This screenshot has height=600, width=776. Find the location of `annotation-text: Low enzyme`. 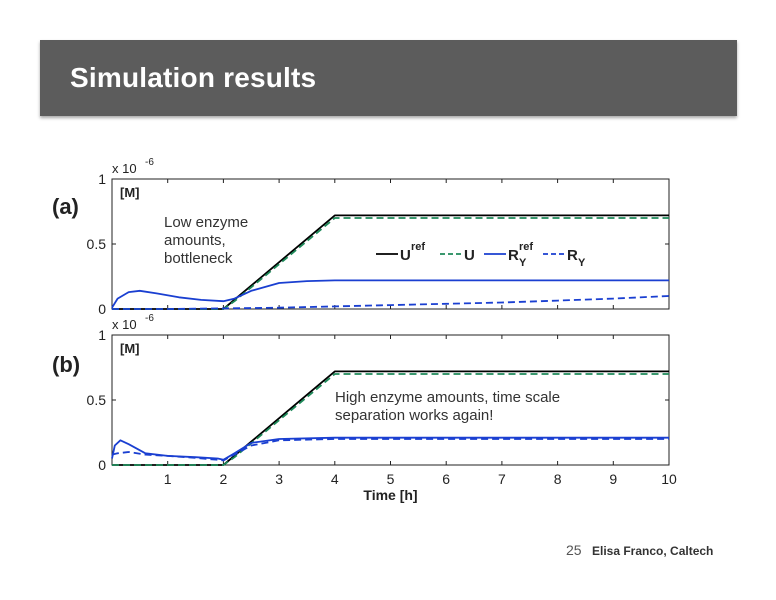

annotation-text: Low enzyme is located at coordinates (206, 222).